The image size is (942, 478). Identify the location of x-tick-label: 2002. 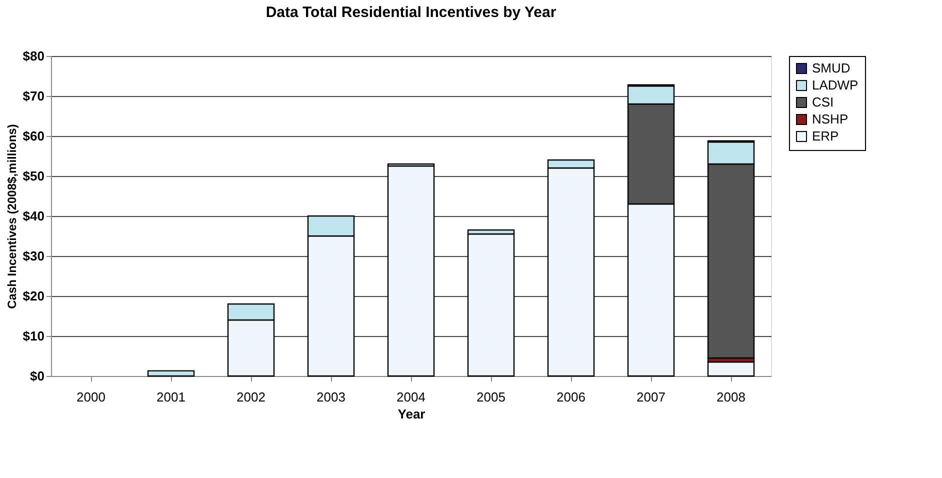
(251, 397).